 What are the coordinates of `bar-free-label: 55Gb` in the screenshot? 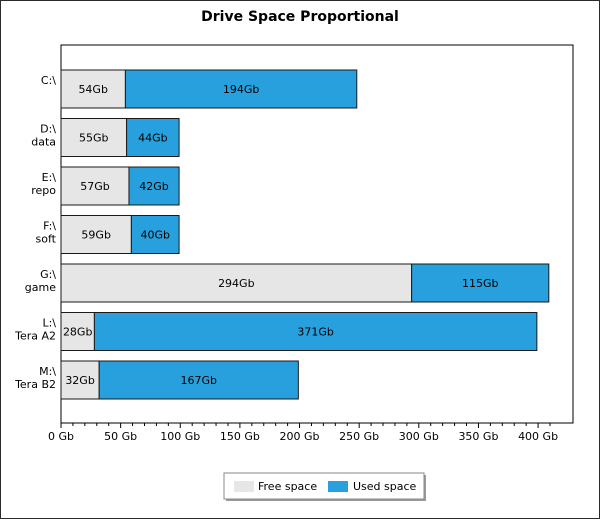 It's located at (94, 138).